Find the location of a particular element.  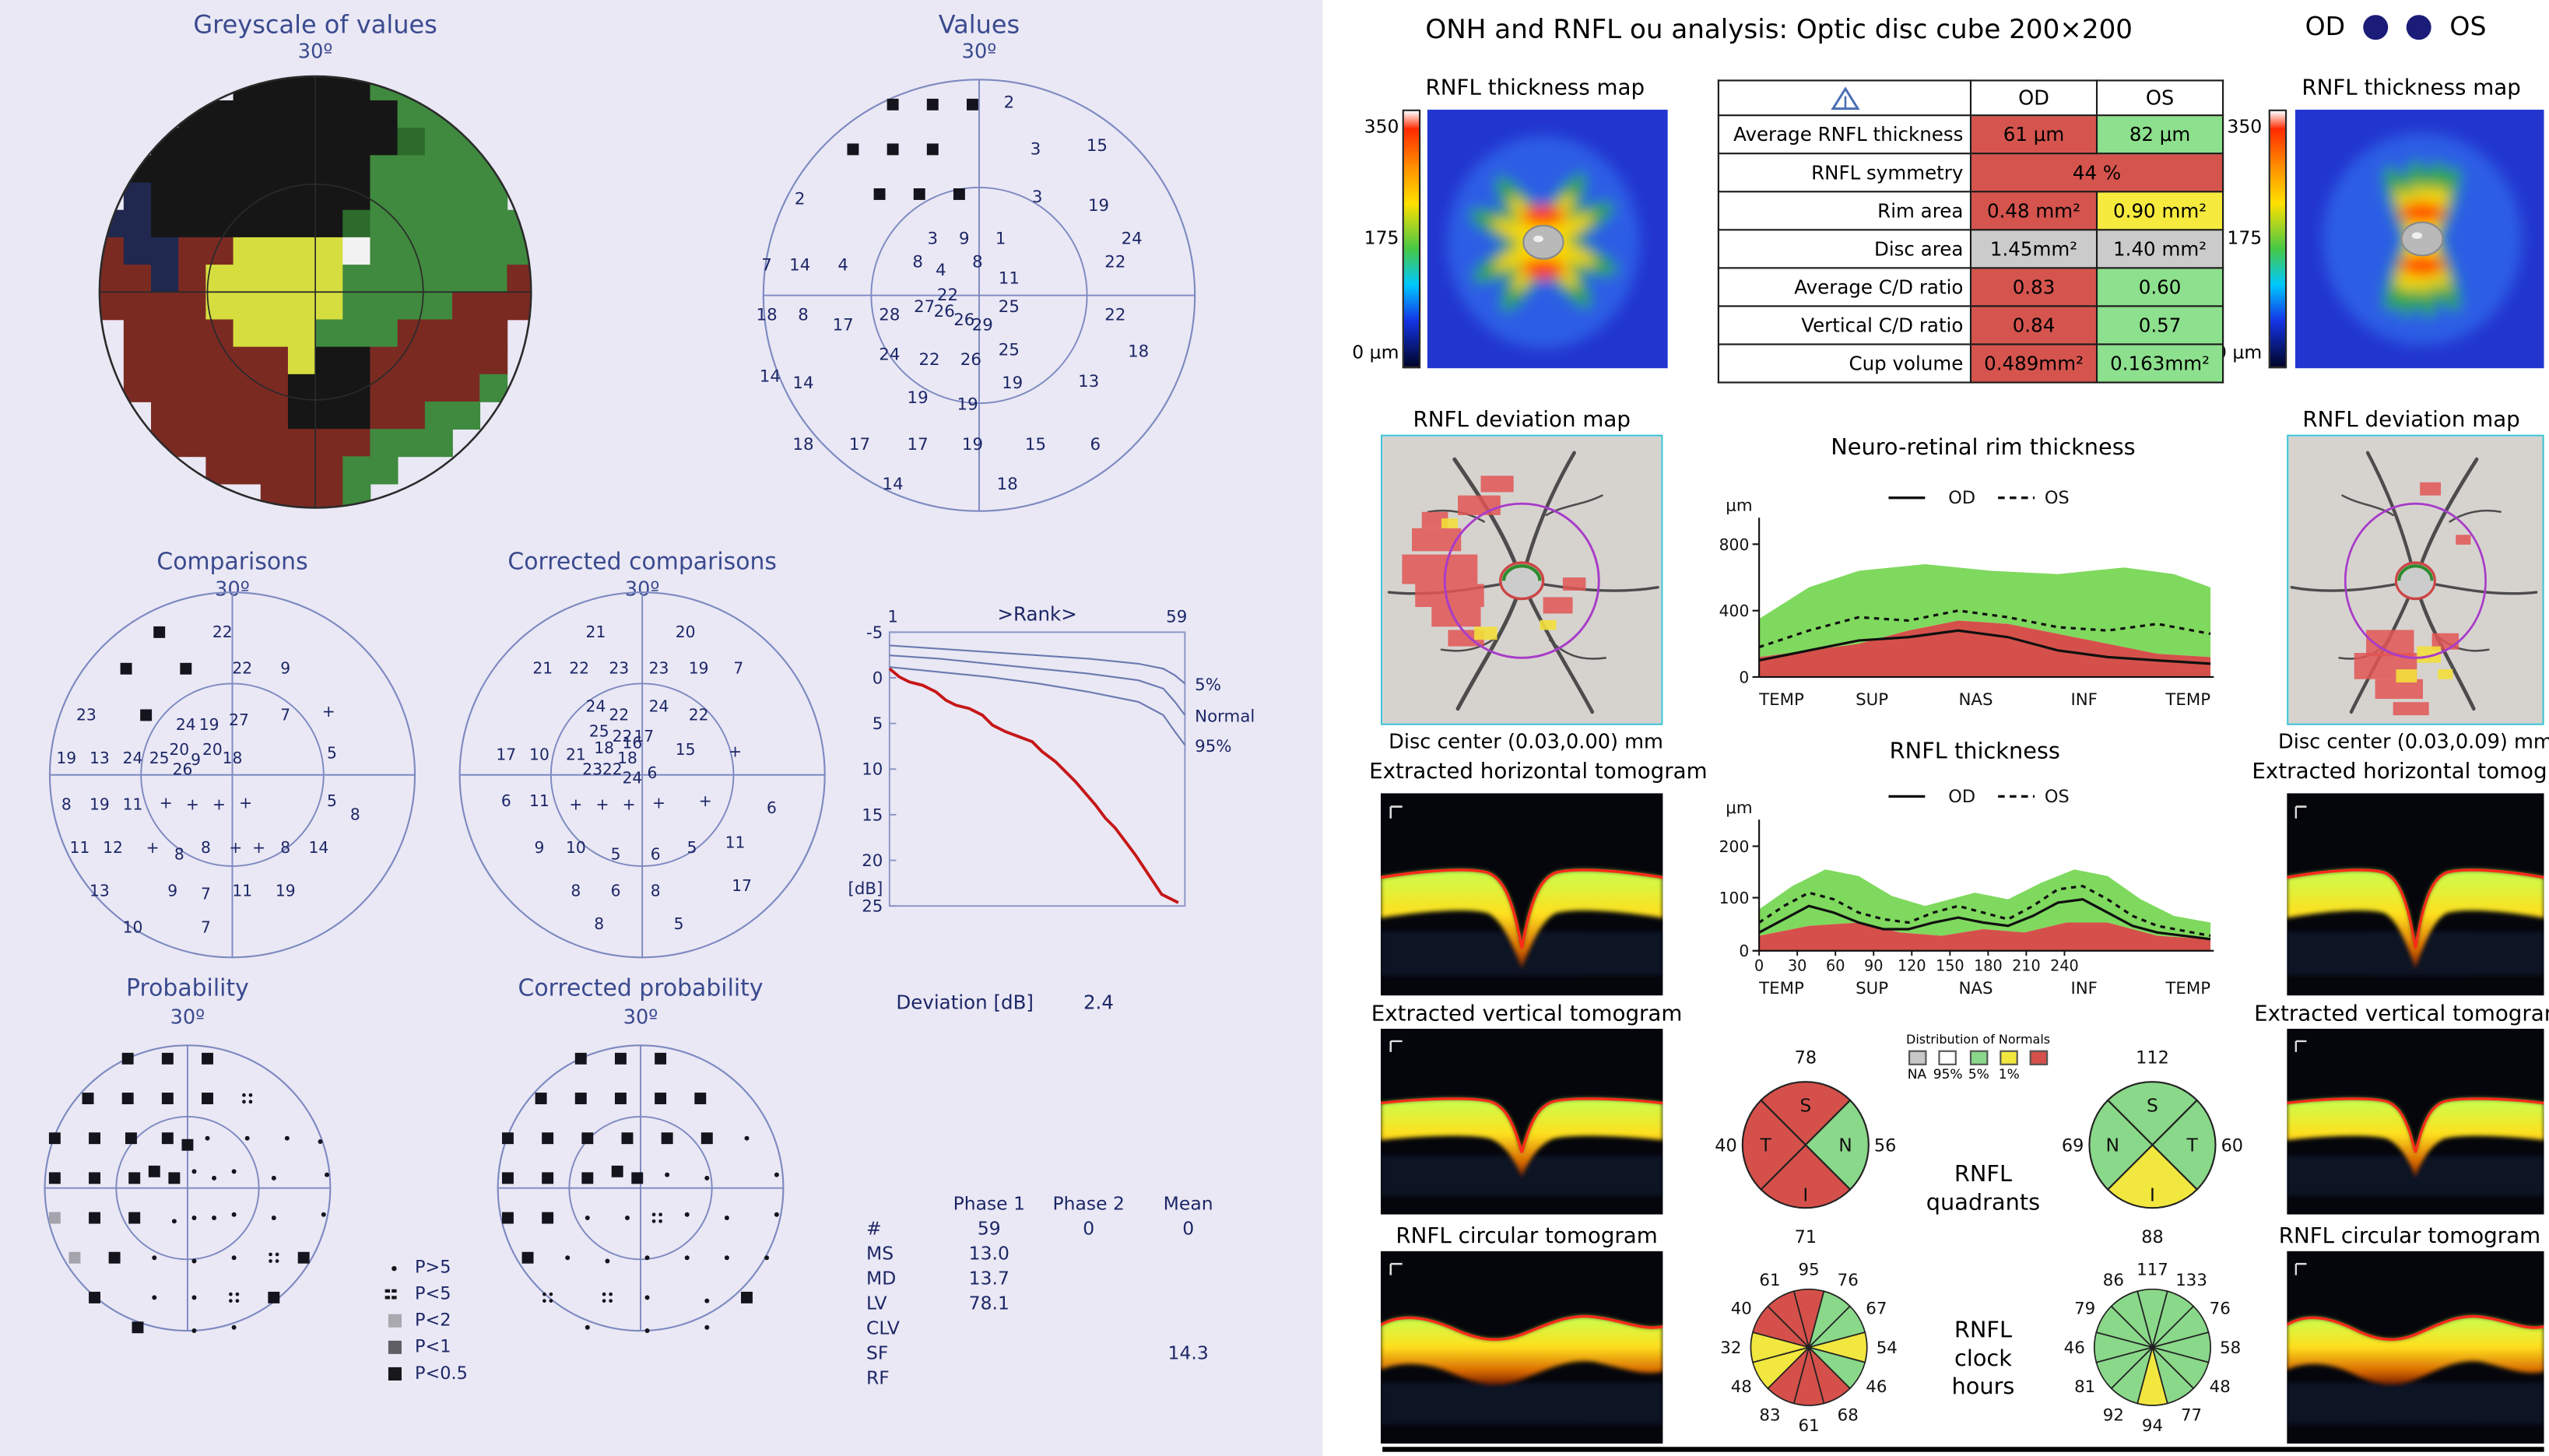

normals-color-swatch is located at coordinates (2009, 1058).